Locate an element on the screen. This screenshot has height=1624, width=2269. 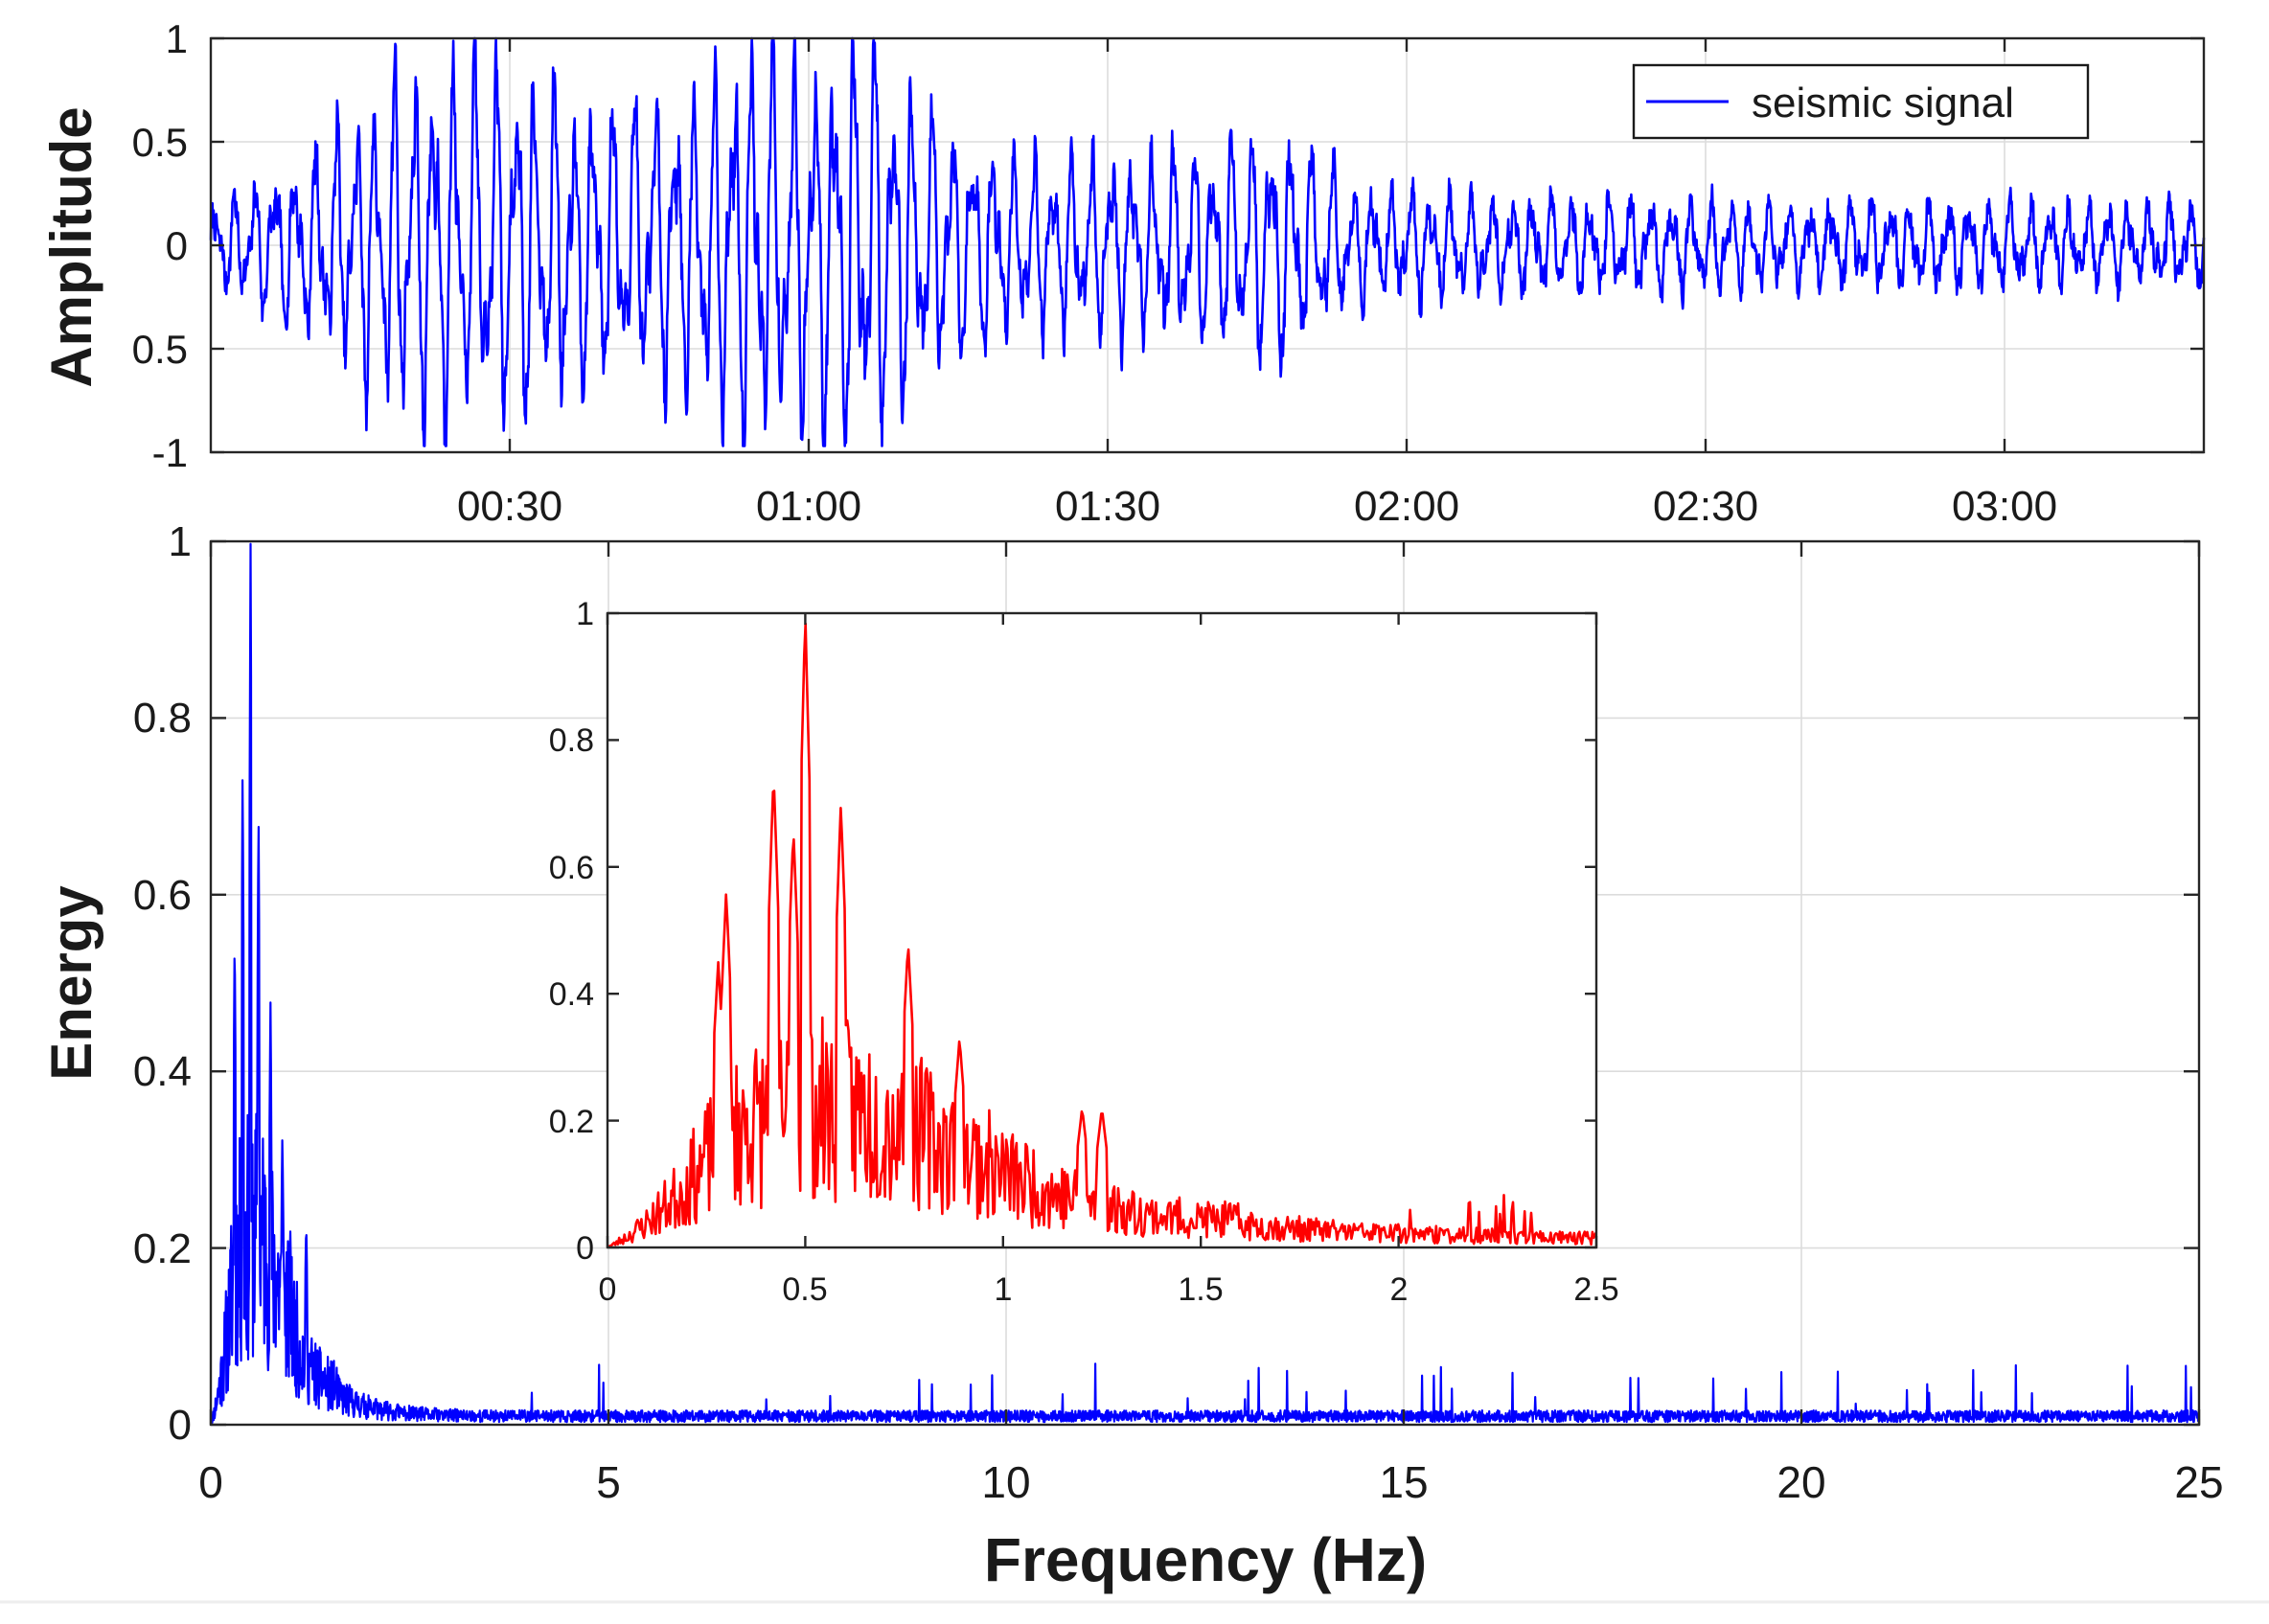
energy-tick-label: 0 is located at coordinates (180, 1425).